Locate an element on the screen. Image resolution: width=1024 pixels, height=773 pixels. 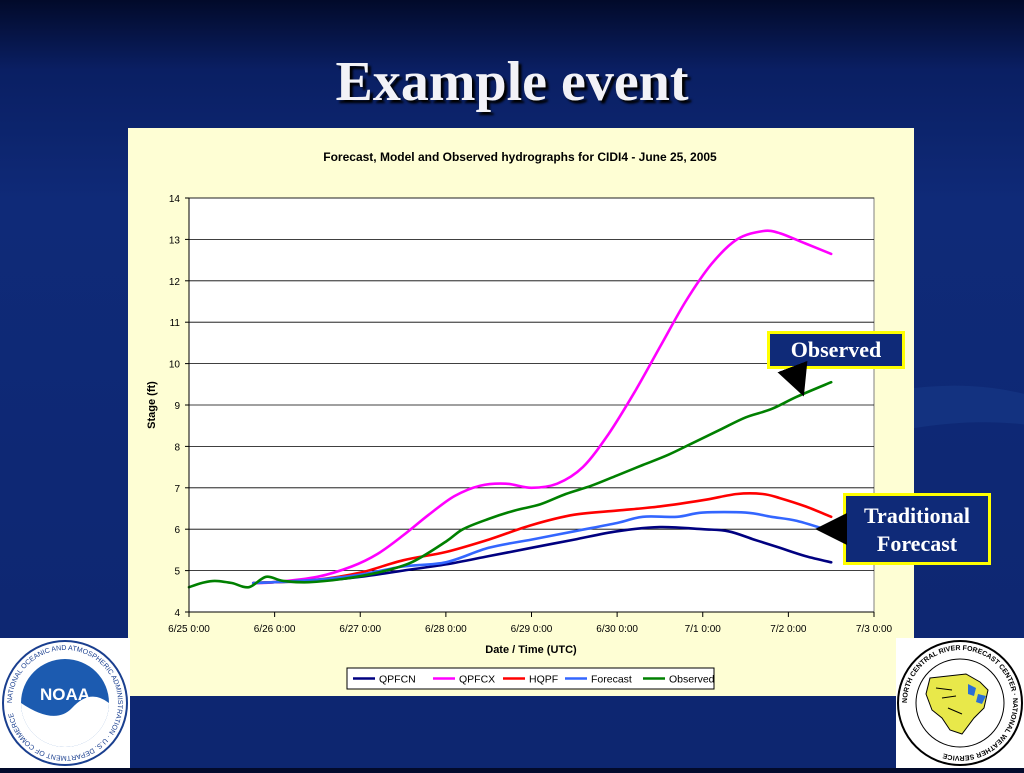
y-tick-label: 9 is located at coordinates (177, 406).